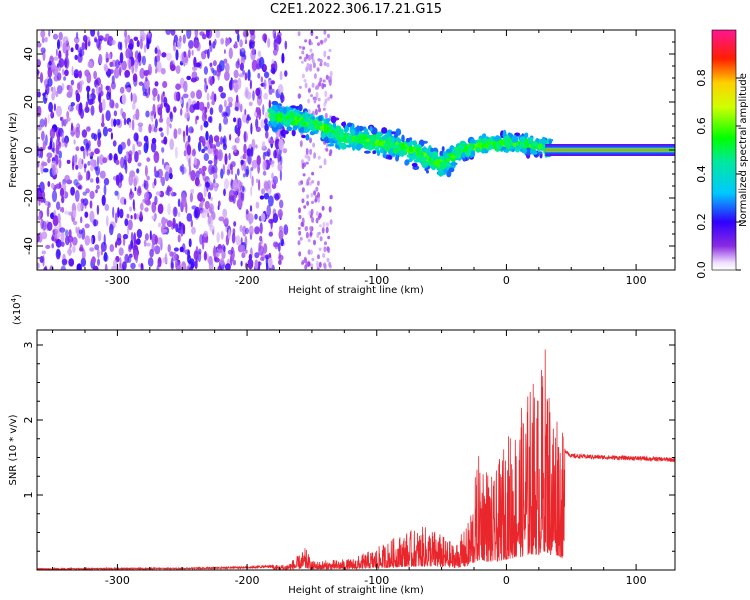 This screenshot has width=750, height=600. Describe the element at coordinates (117, 580) in the screenshot. I see `x-tick-label: -300` at that location.